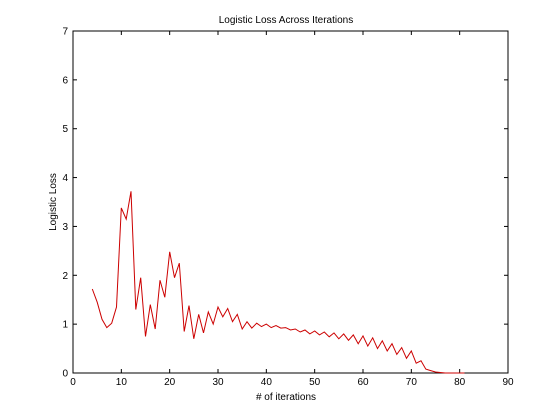  Describe the element at coordinates (65, 276) in the screenshot. I see `y-tick-label: 2` at that location.